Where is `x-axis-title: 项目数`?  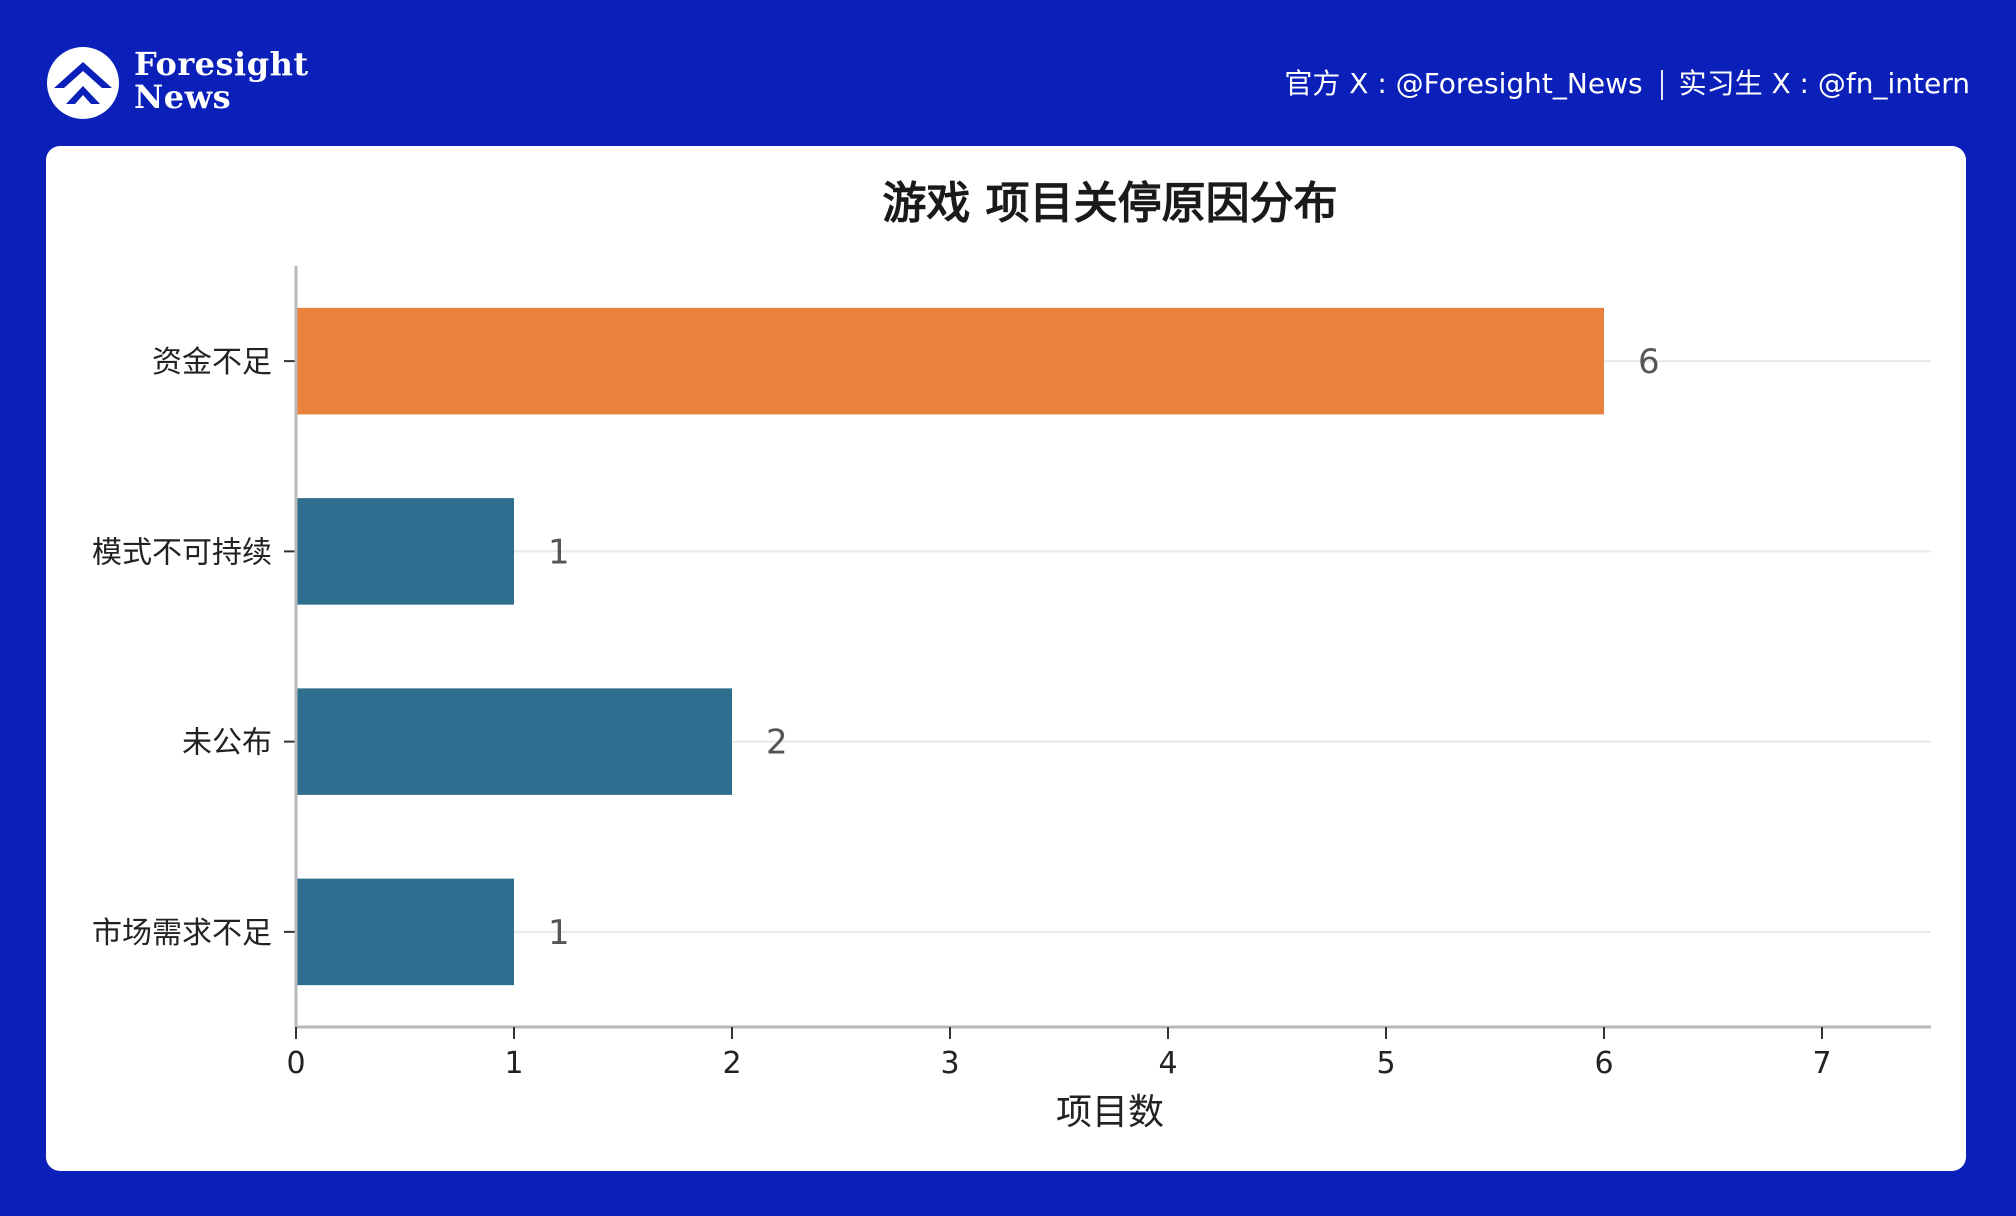
x-axis-title: 项目数 is located at coordinates (1110, 1112).